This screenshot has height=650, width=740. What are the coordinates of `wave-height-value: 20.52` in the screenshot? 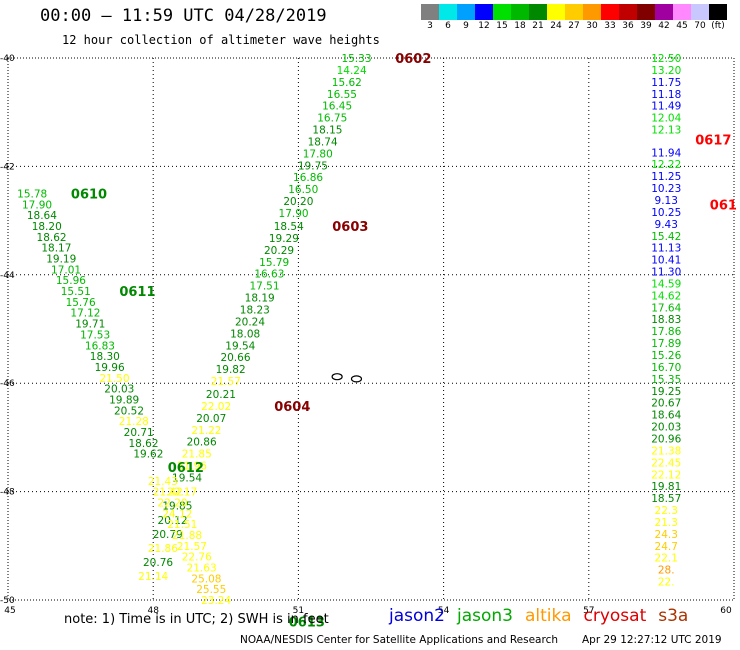 It's located at (129, 411).